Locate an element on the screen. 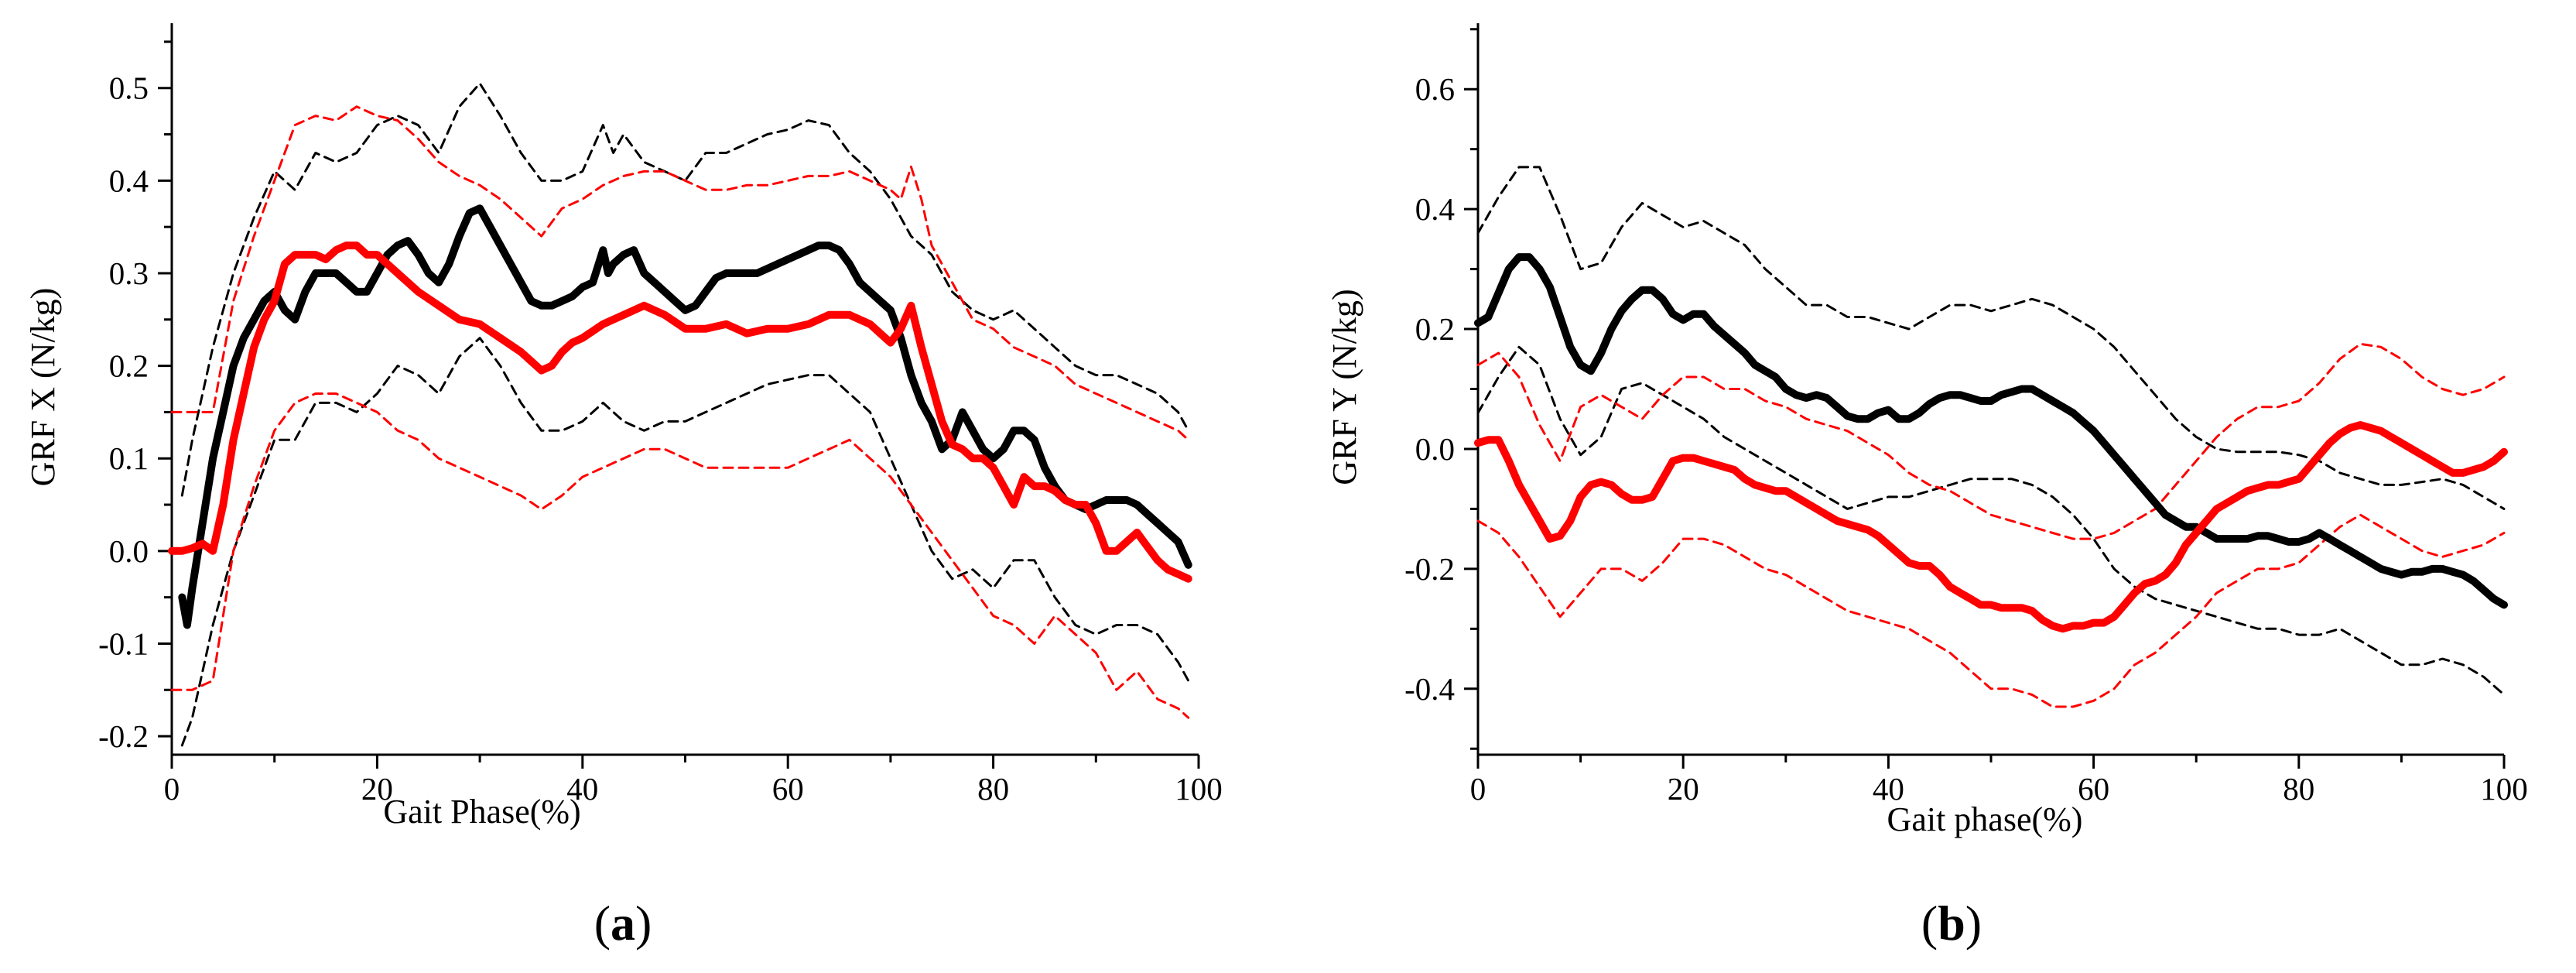  panel-b-y-axis-title: GRF Y (N/kg) is located at coordinates (1345, 387).